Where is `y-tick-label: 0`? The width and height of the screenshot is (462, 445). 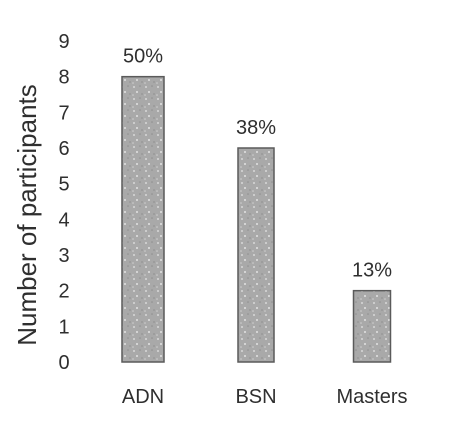 y-tick-label: 0 is located at coordinates (63, 363).